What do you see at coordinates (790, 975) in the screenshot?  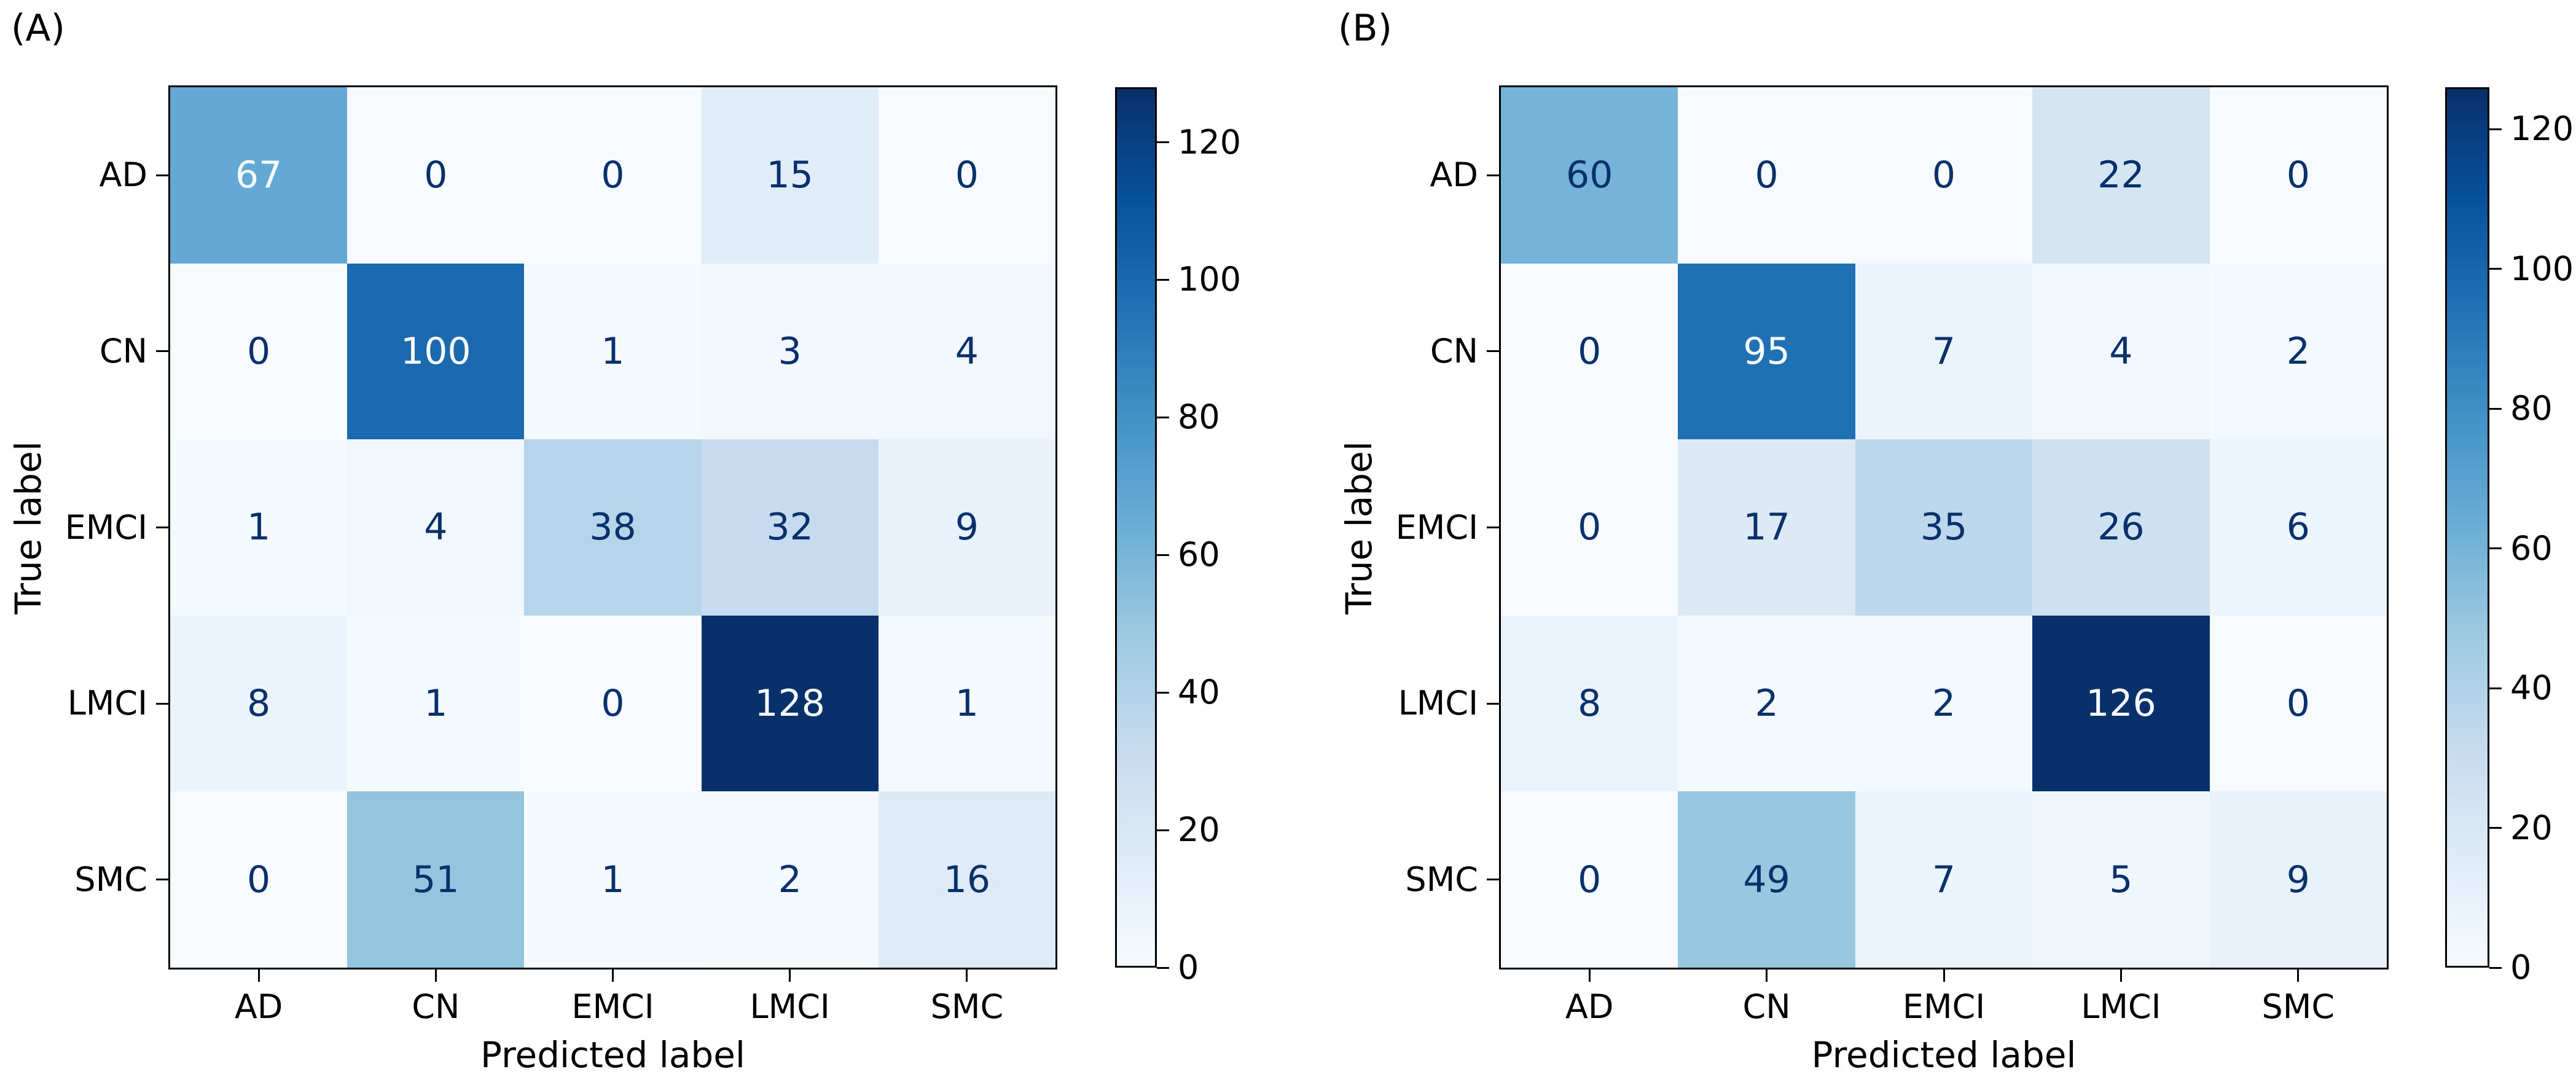 I see `x-tick-A-LMCI` at bounding box center [790, 975].